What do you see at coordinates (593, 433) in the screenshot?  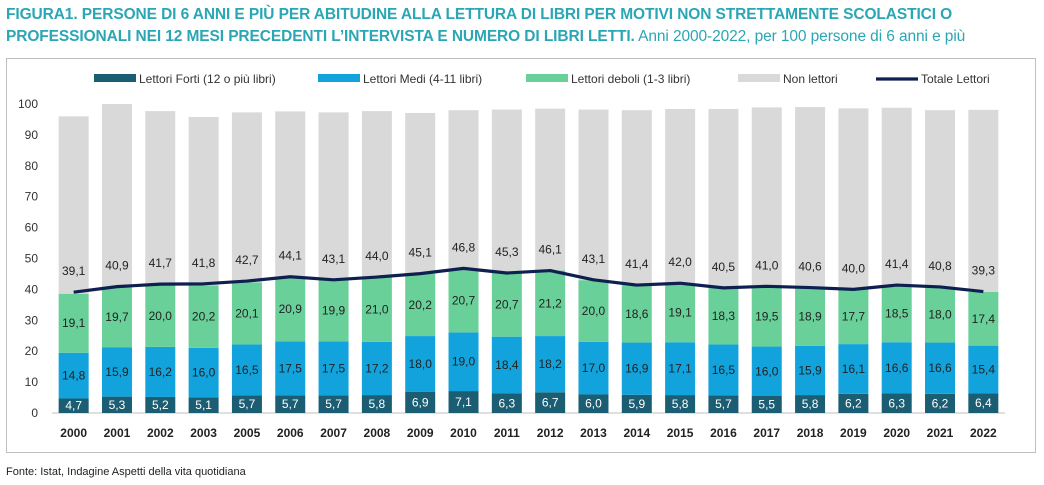 I see `x-tick-label: 2013` at bounding box center [593, 433].